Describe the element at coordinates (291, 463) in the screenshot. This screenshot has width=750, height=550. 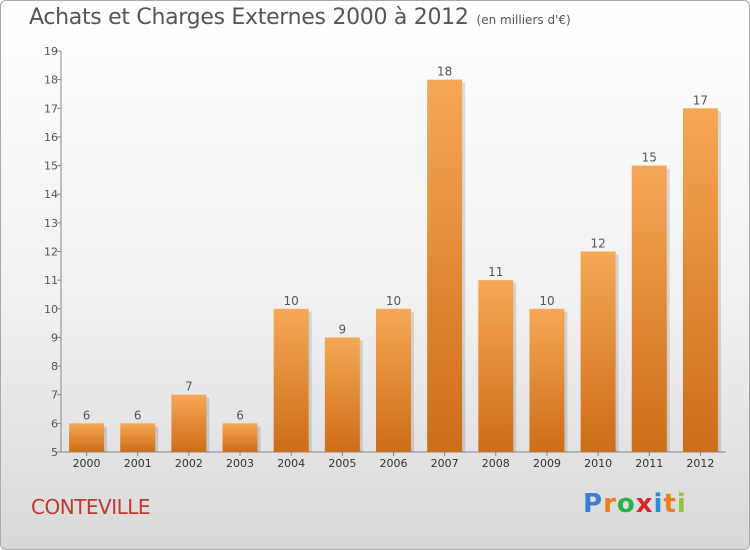
I see `x-tick-label: 2004` at that location.